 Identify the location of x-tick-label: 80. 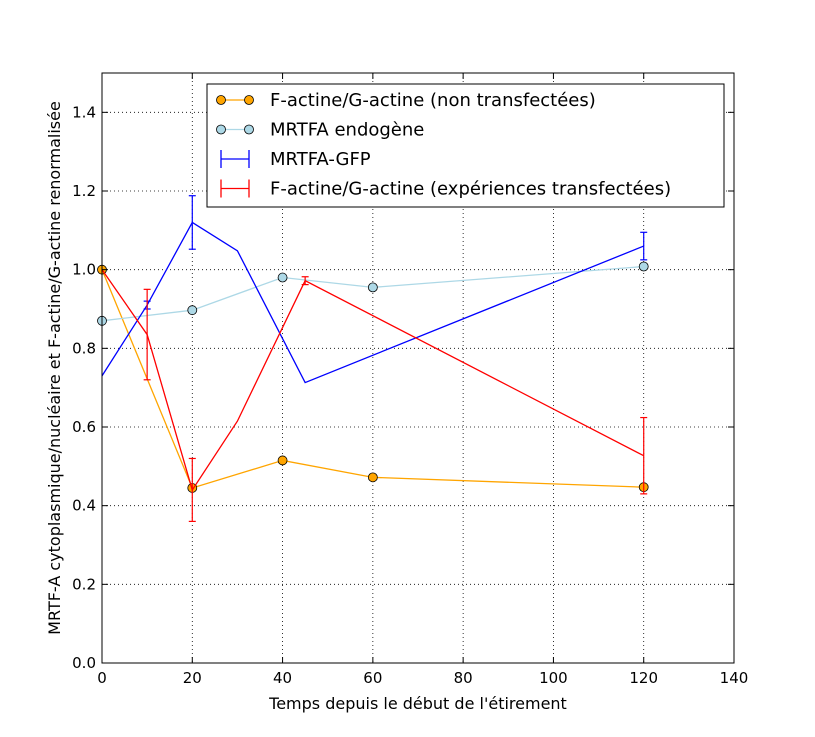
(463, 678).